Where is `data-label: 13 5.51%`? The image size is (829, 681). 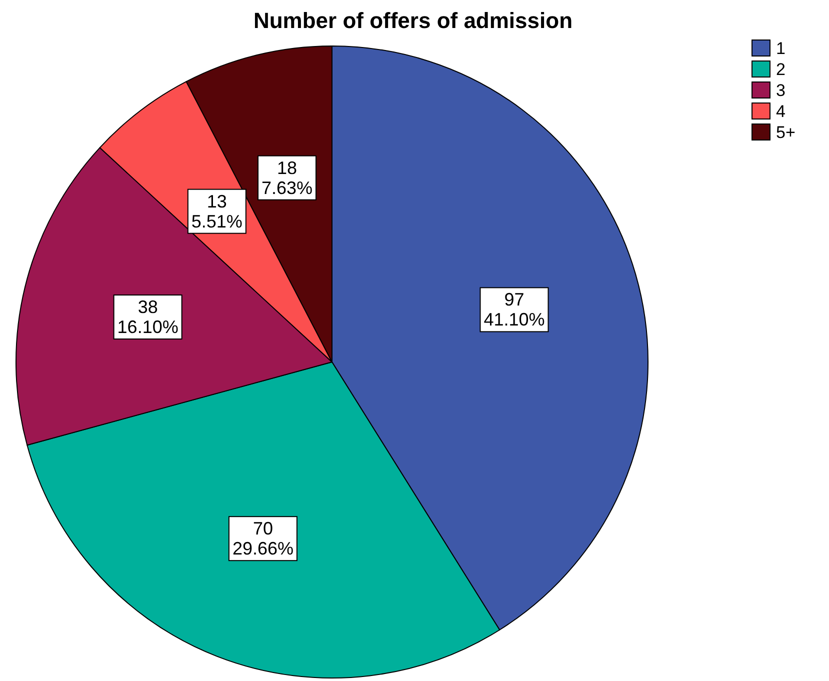
data-label: 13 5.51% is located at coordinates (216, 211).